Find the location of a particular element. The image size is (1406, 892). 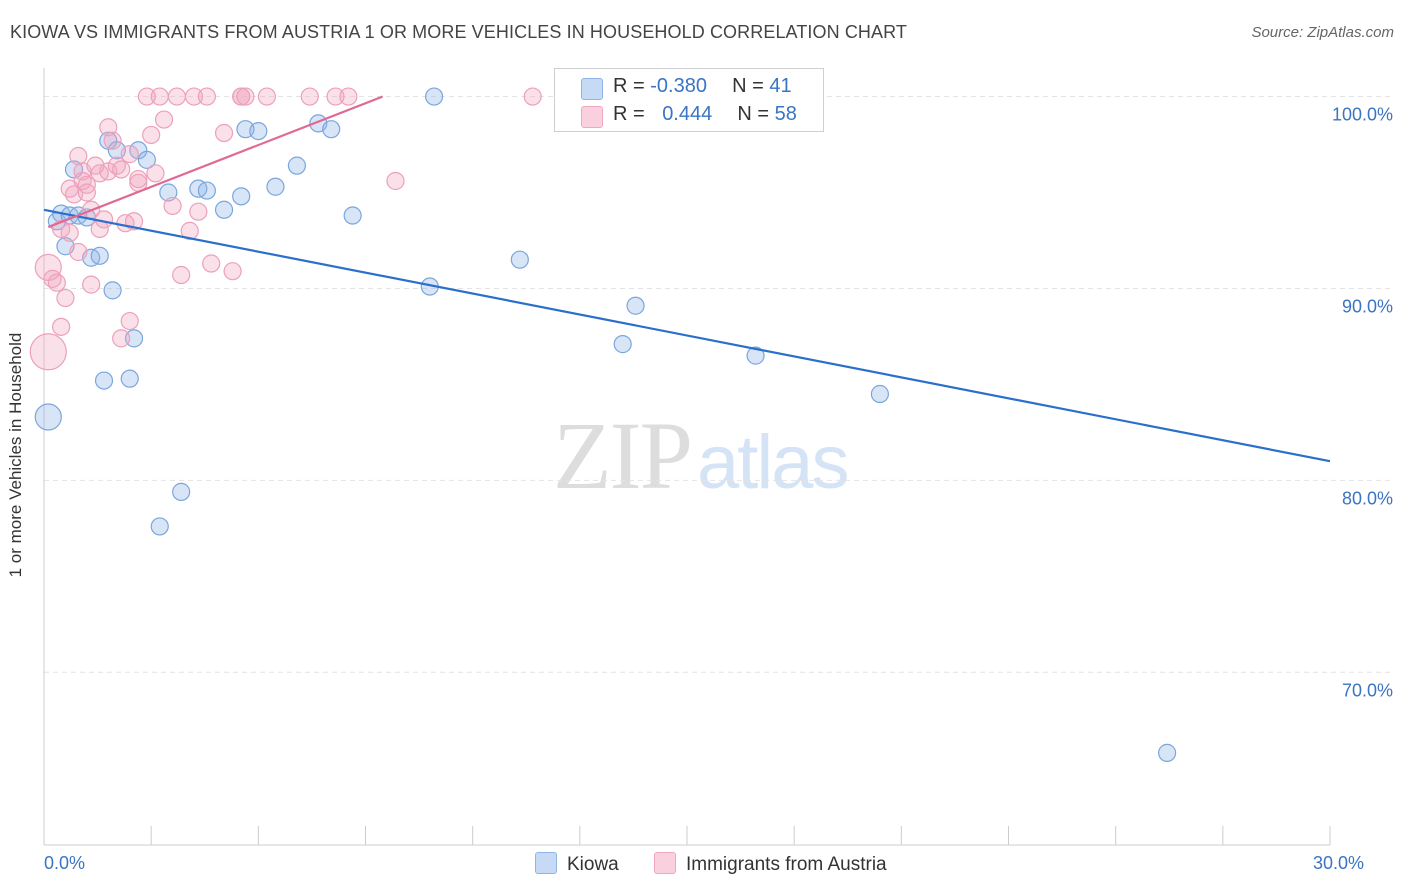

y-tick-label: 90.0% is located at coordinates (1367, 306).